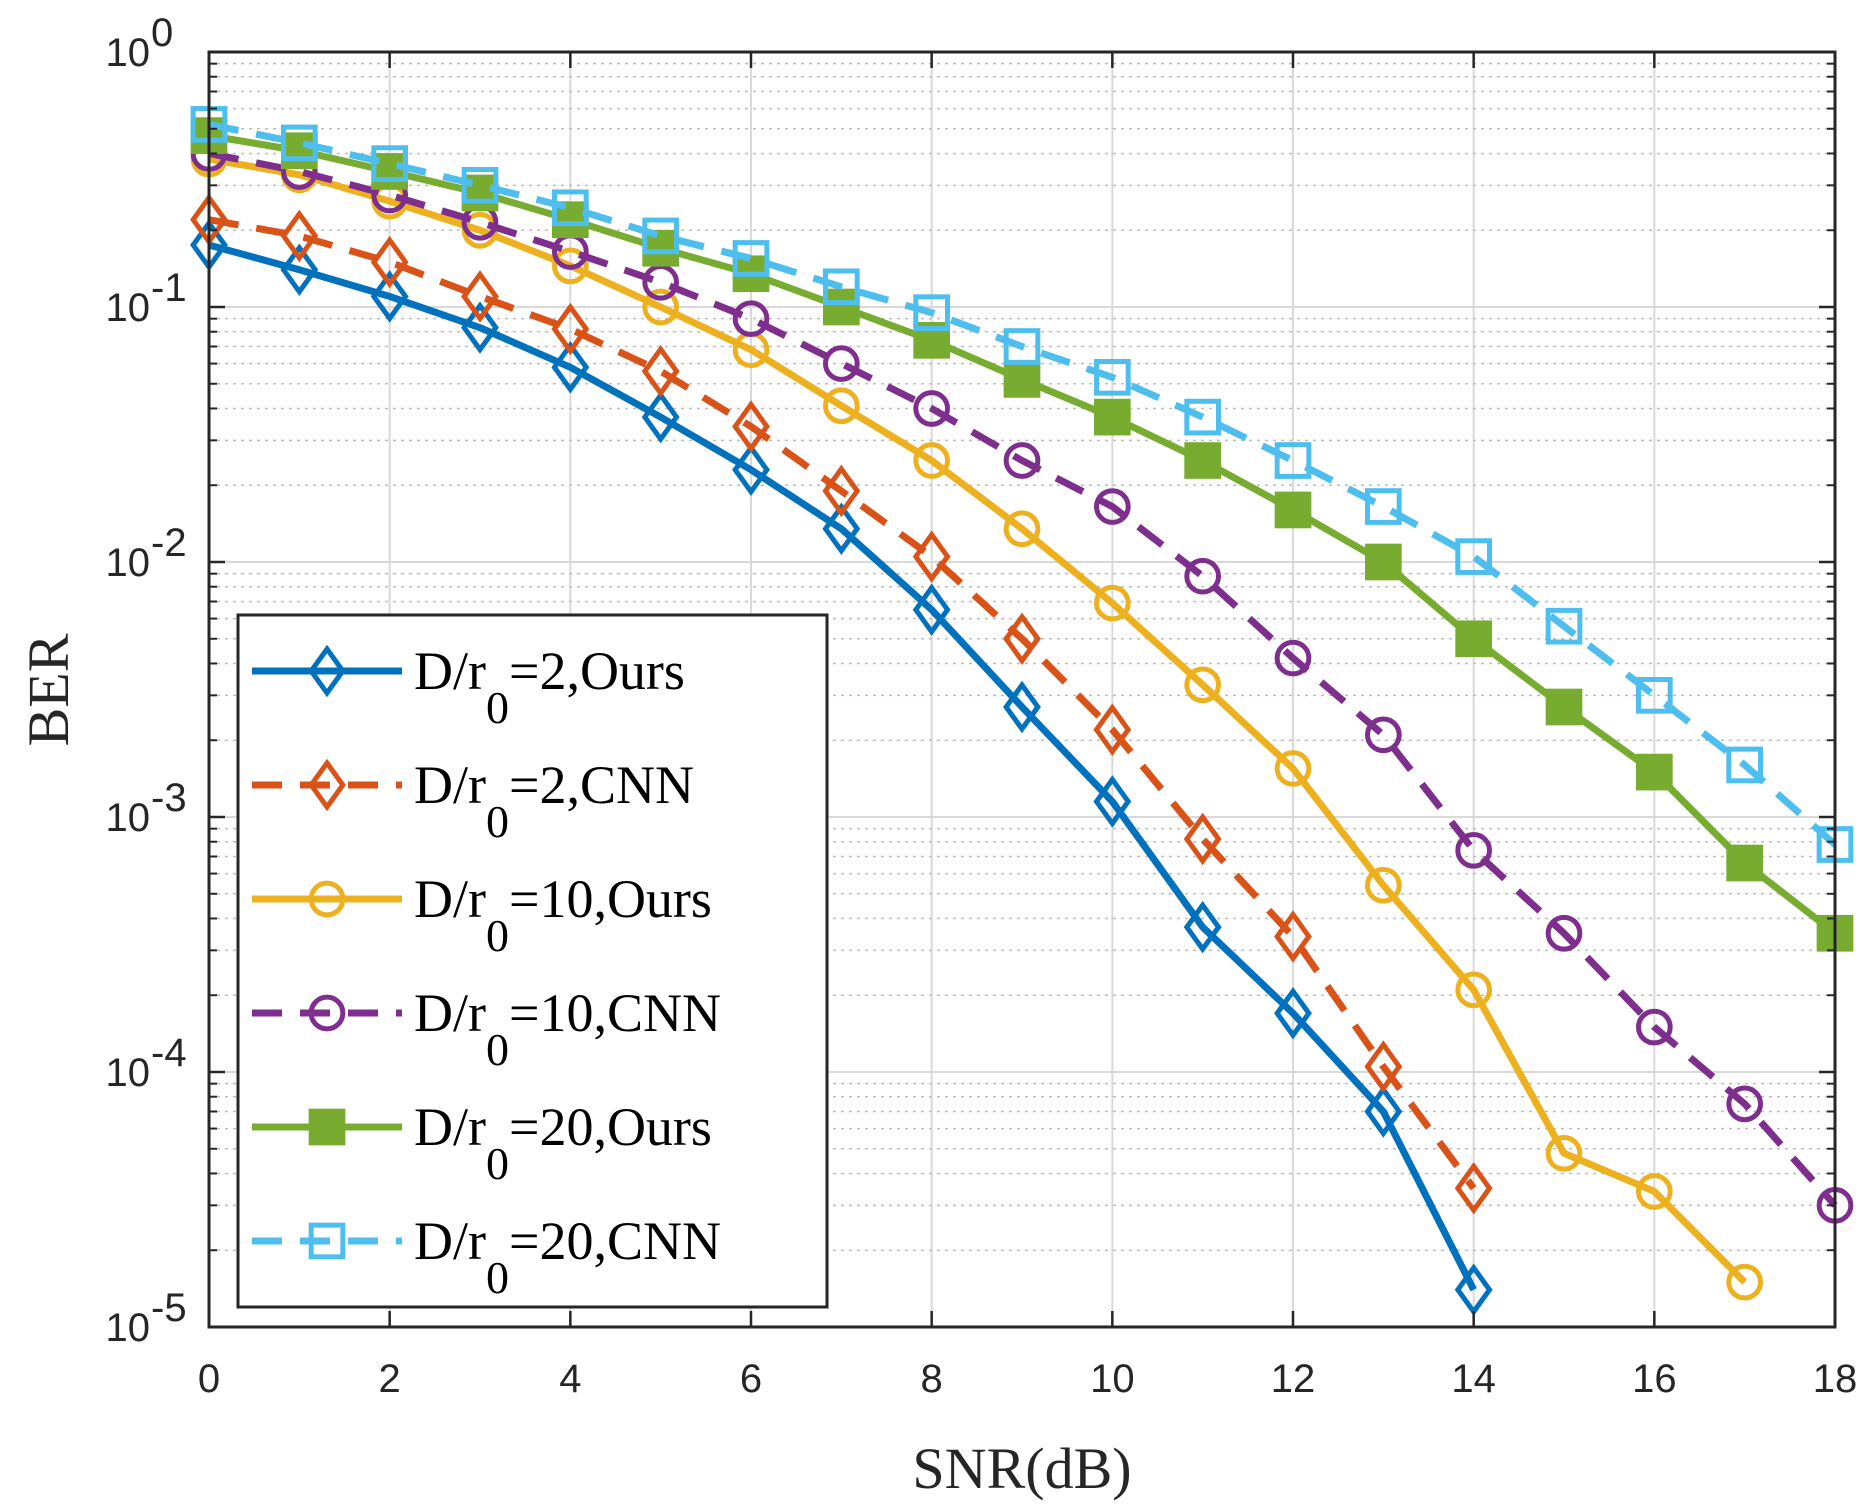 This screenshot has width=1873, height=1512. I want to click on y-tick-label: 10 -1, so click(146, 298).